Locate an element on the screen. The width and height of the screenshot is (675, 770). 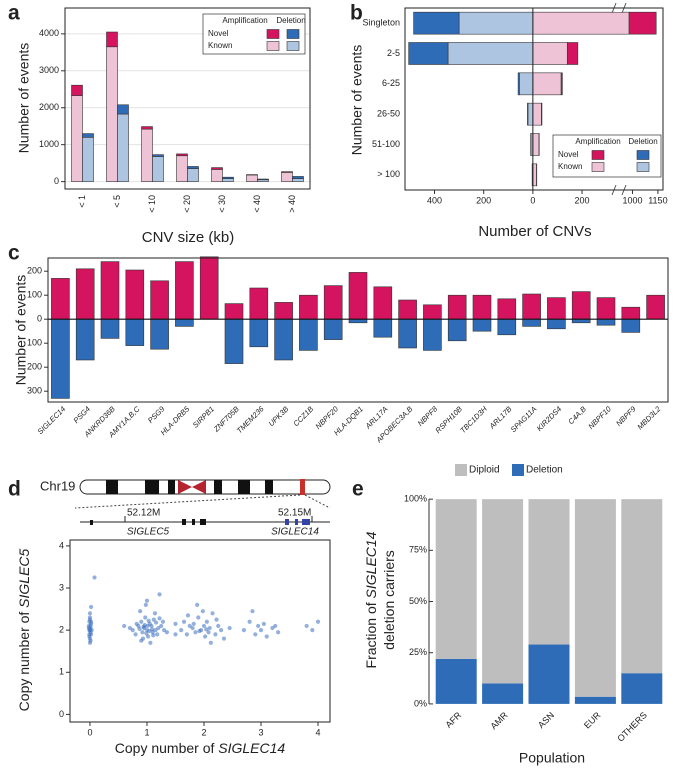
y-tick-label: 1 is located at coordinates (61, 672).